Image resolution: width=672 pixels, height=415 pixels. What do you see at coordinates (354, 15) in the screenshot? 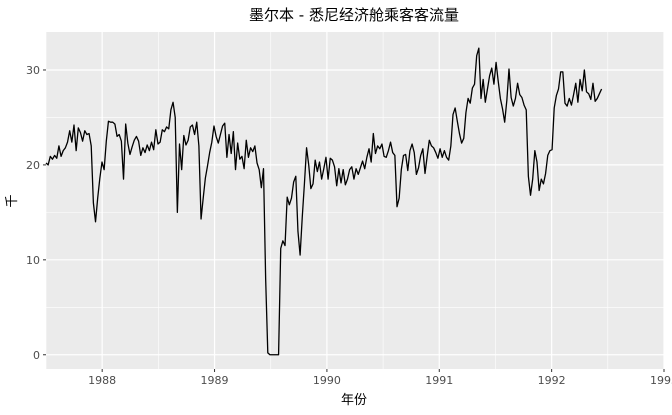
I see `chart-title: 墨尔本 - 悉尼经济舱乘客客流量` at bounding box center [354, 15].